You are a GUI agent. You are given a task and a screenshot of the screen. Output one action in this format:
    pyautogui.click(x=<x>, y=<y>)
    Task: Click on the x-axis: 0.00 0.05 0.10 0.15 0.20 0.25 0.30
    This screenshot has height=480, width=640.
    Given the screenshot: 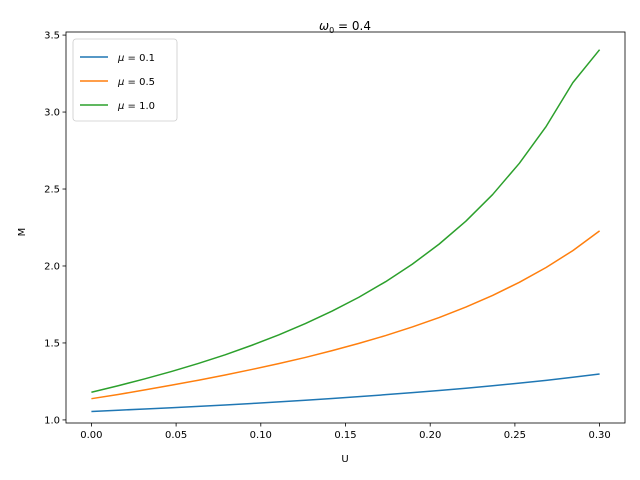 What is the action you would take?
    pyautogui.click(x=345, y=432)
    